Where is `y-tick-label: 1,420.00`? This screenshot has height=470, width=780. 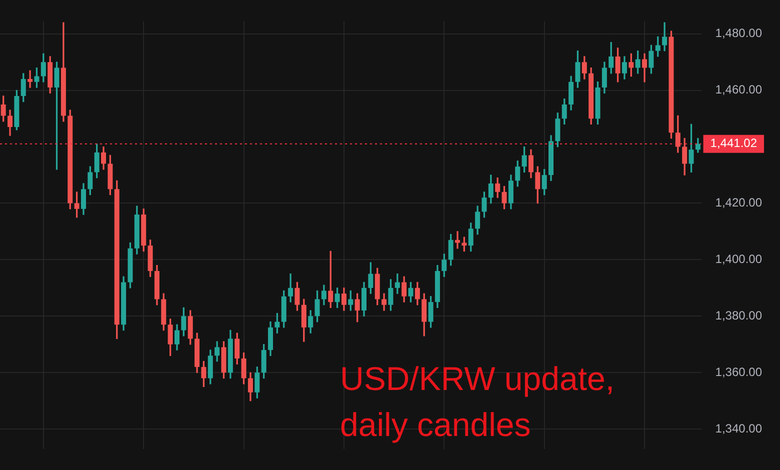
y-tick-label: 1,420.00 is located at coordinates (738, 203).